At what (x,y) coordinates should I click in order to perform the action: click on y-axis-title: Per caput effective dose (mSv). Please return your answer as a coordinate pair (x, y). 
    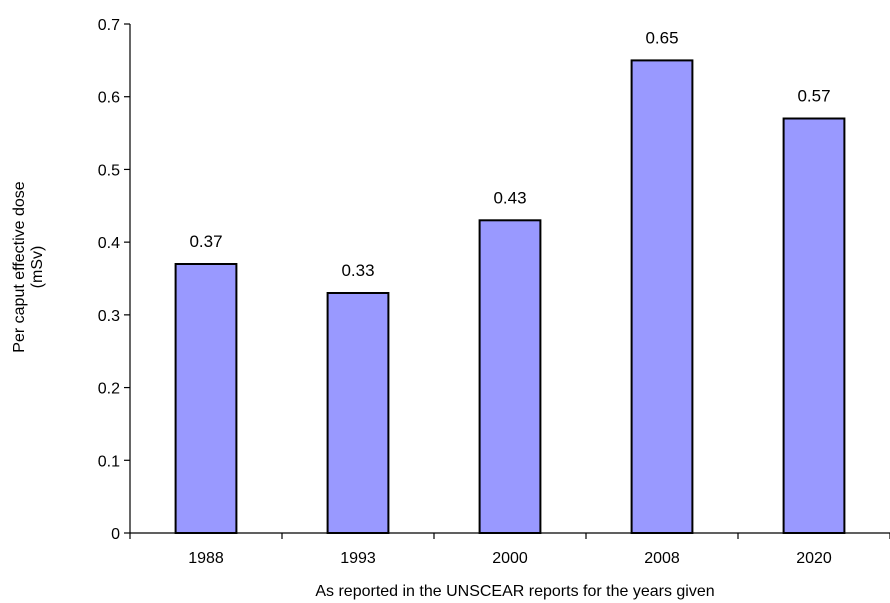
    Looking at the image, I should click on (28, 266).